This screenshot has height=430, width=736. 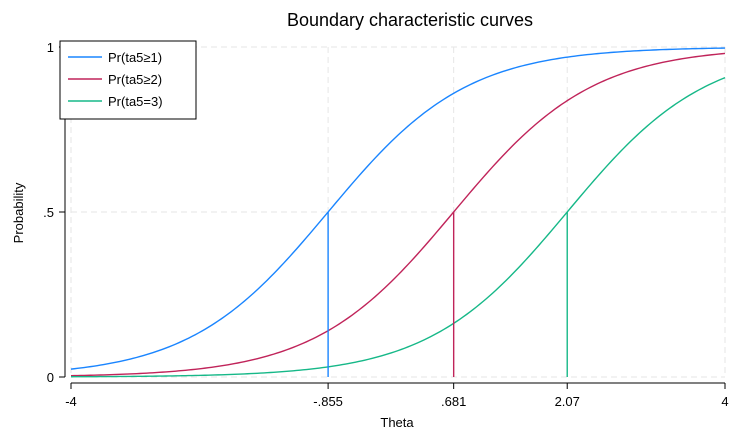 What do you see at coordinates (328, 401) in the screenshot?
I see `x-tick-label-1: -.855` at bounding box center [328, 401].